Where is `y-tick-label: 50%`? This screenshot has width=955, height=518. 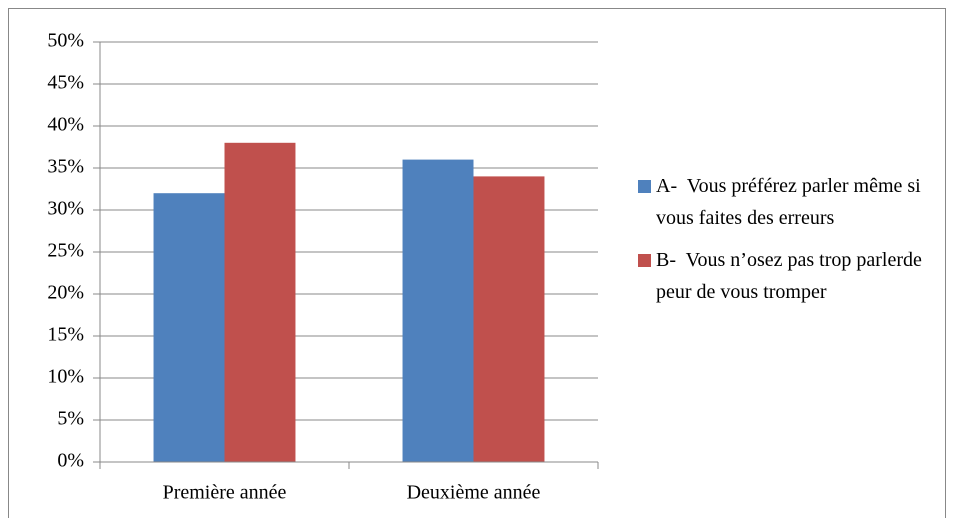
y-tick-label: 50% is located at coordinates (65, 41).